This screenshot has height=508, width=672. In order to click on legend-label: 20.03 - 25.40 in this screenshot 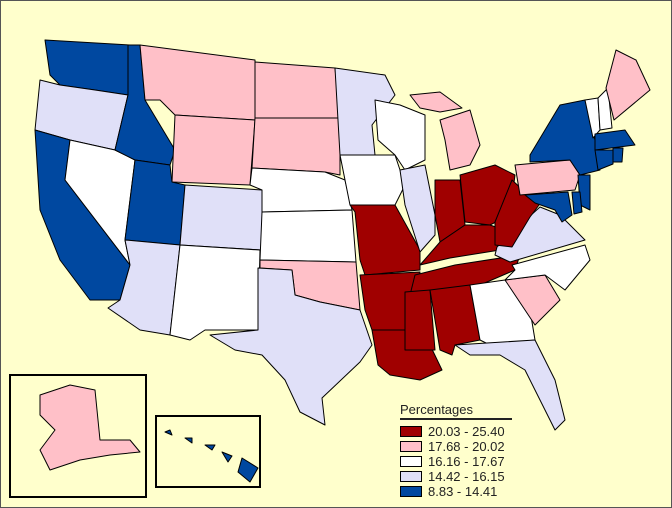, I will do `click(466, 431)`.